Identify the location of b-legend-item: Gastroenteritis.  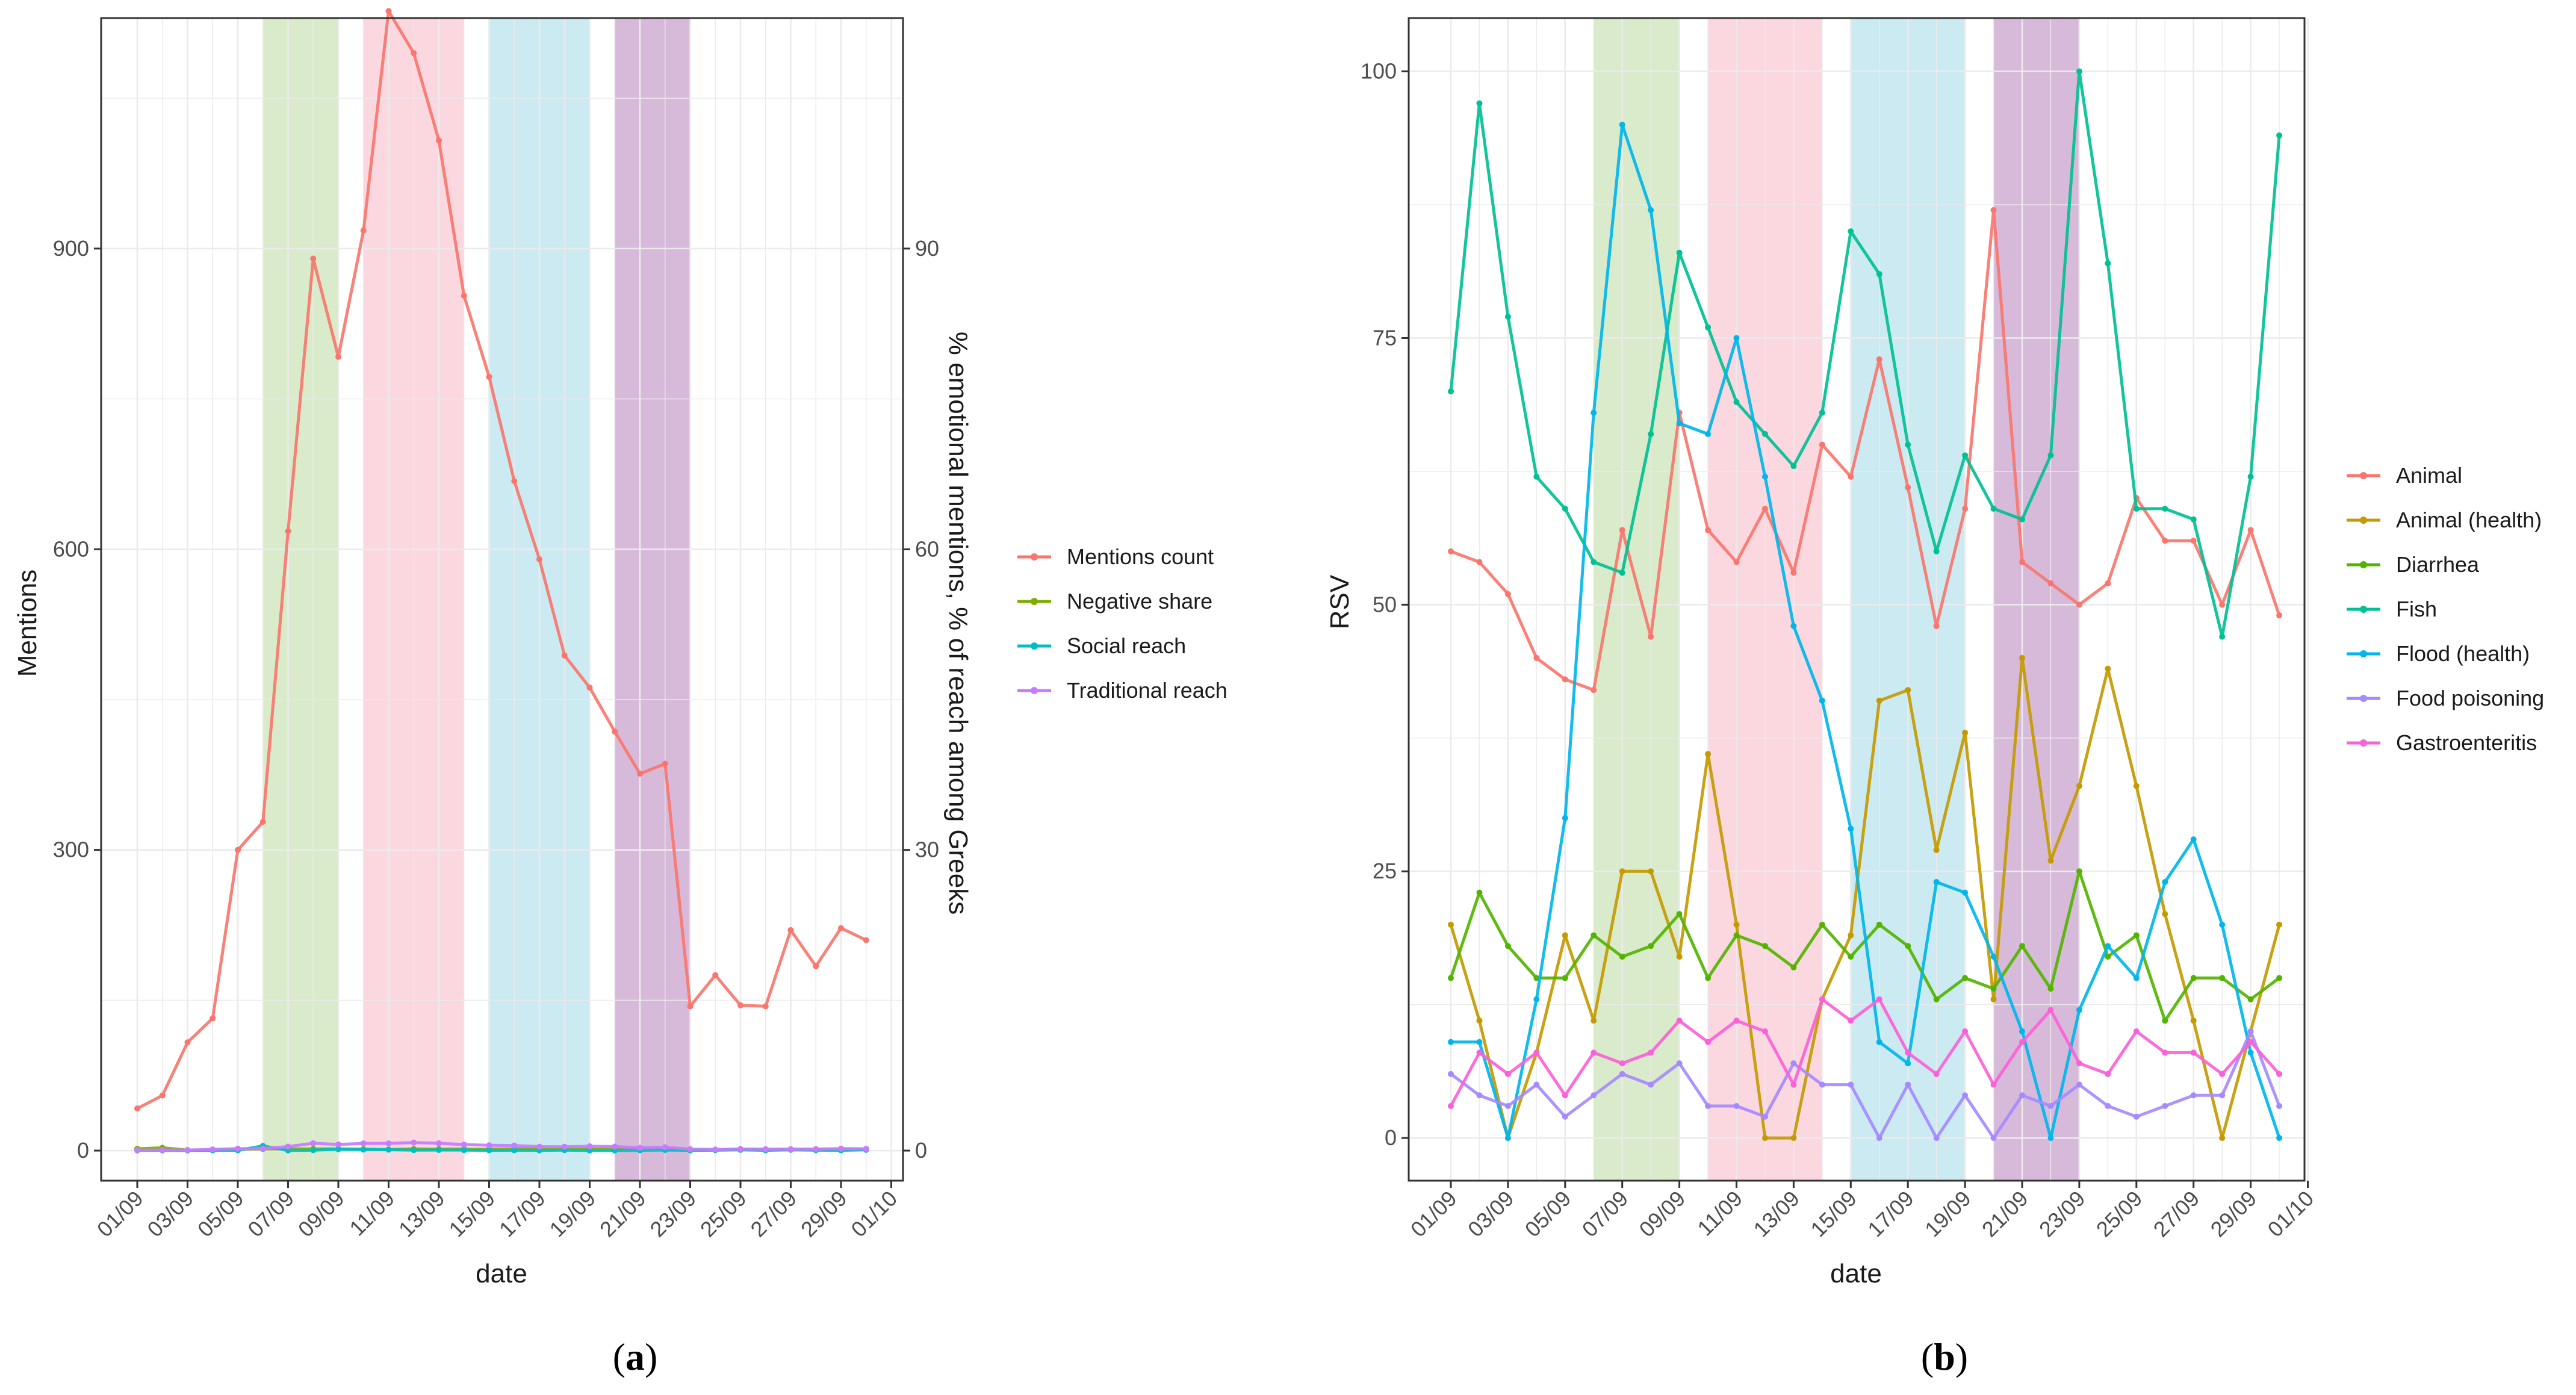
(2442, 742).